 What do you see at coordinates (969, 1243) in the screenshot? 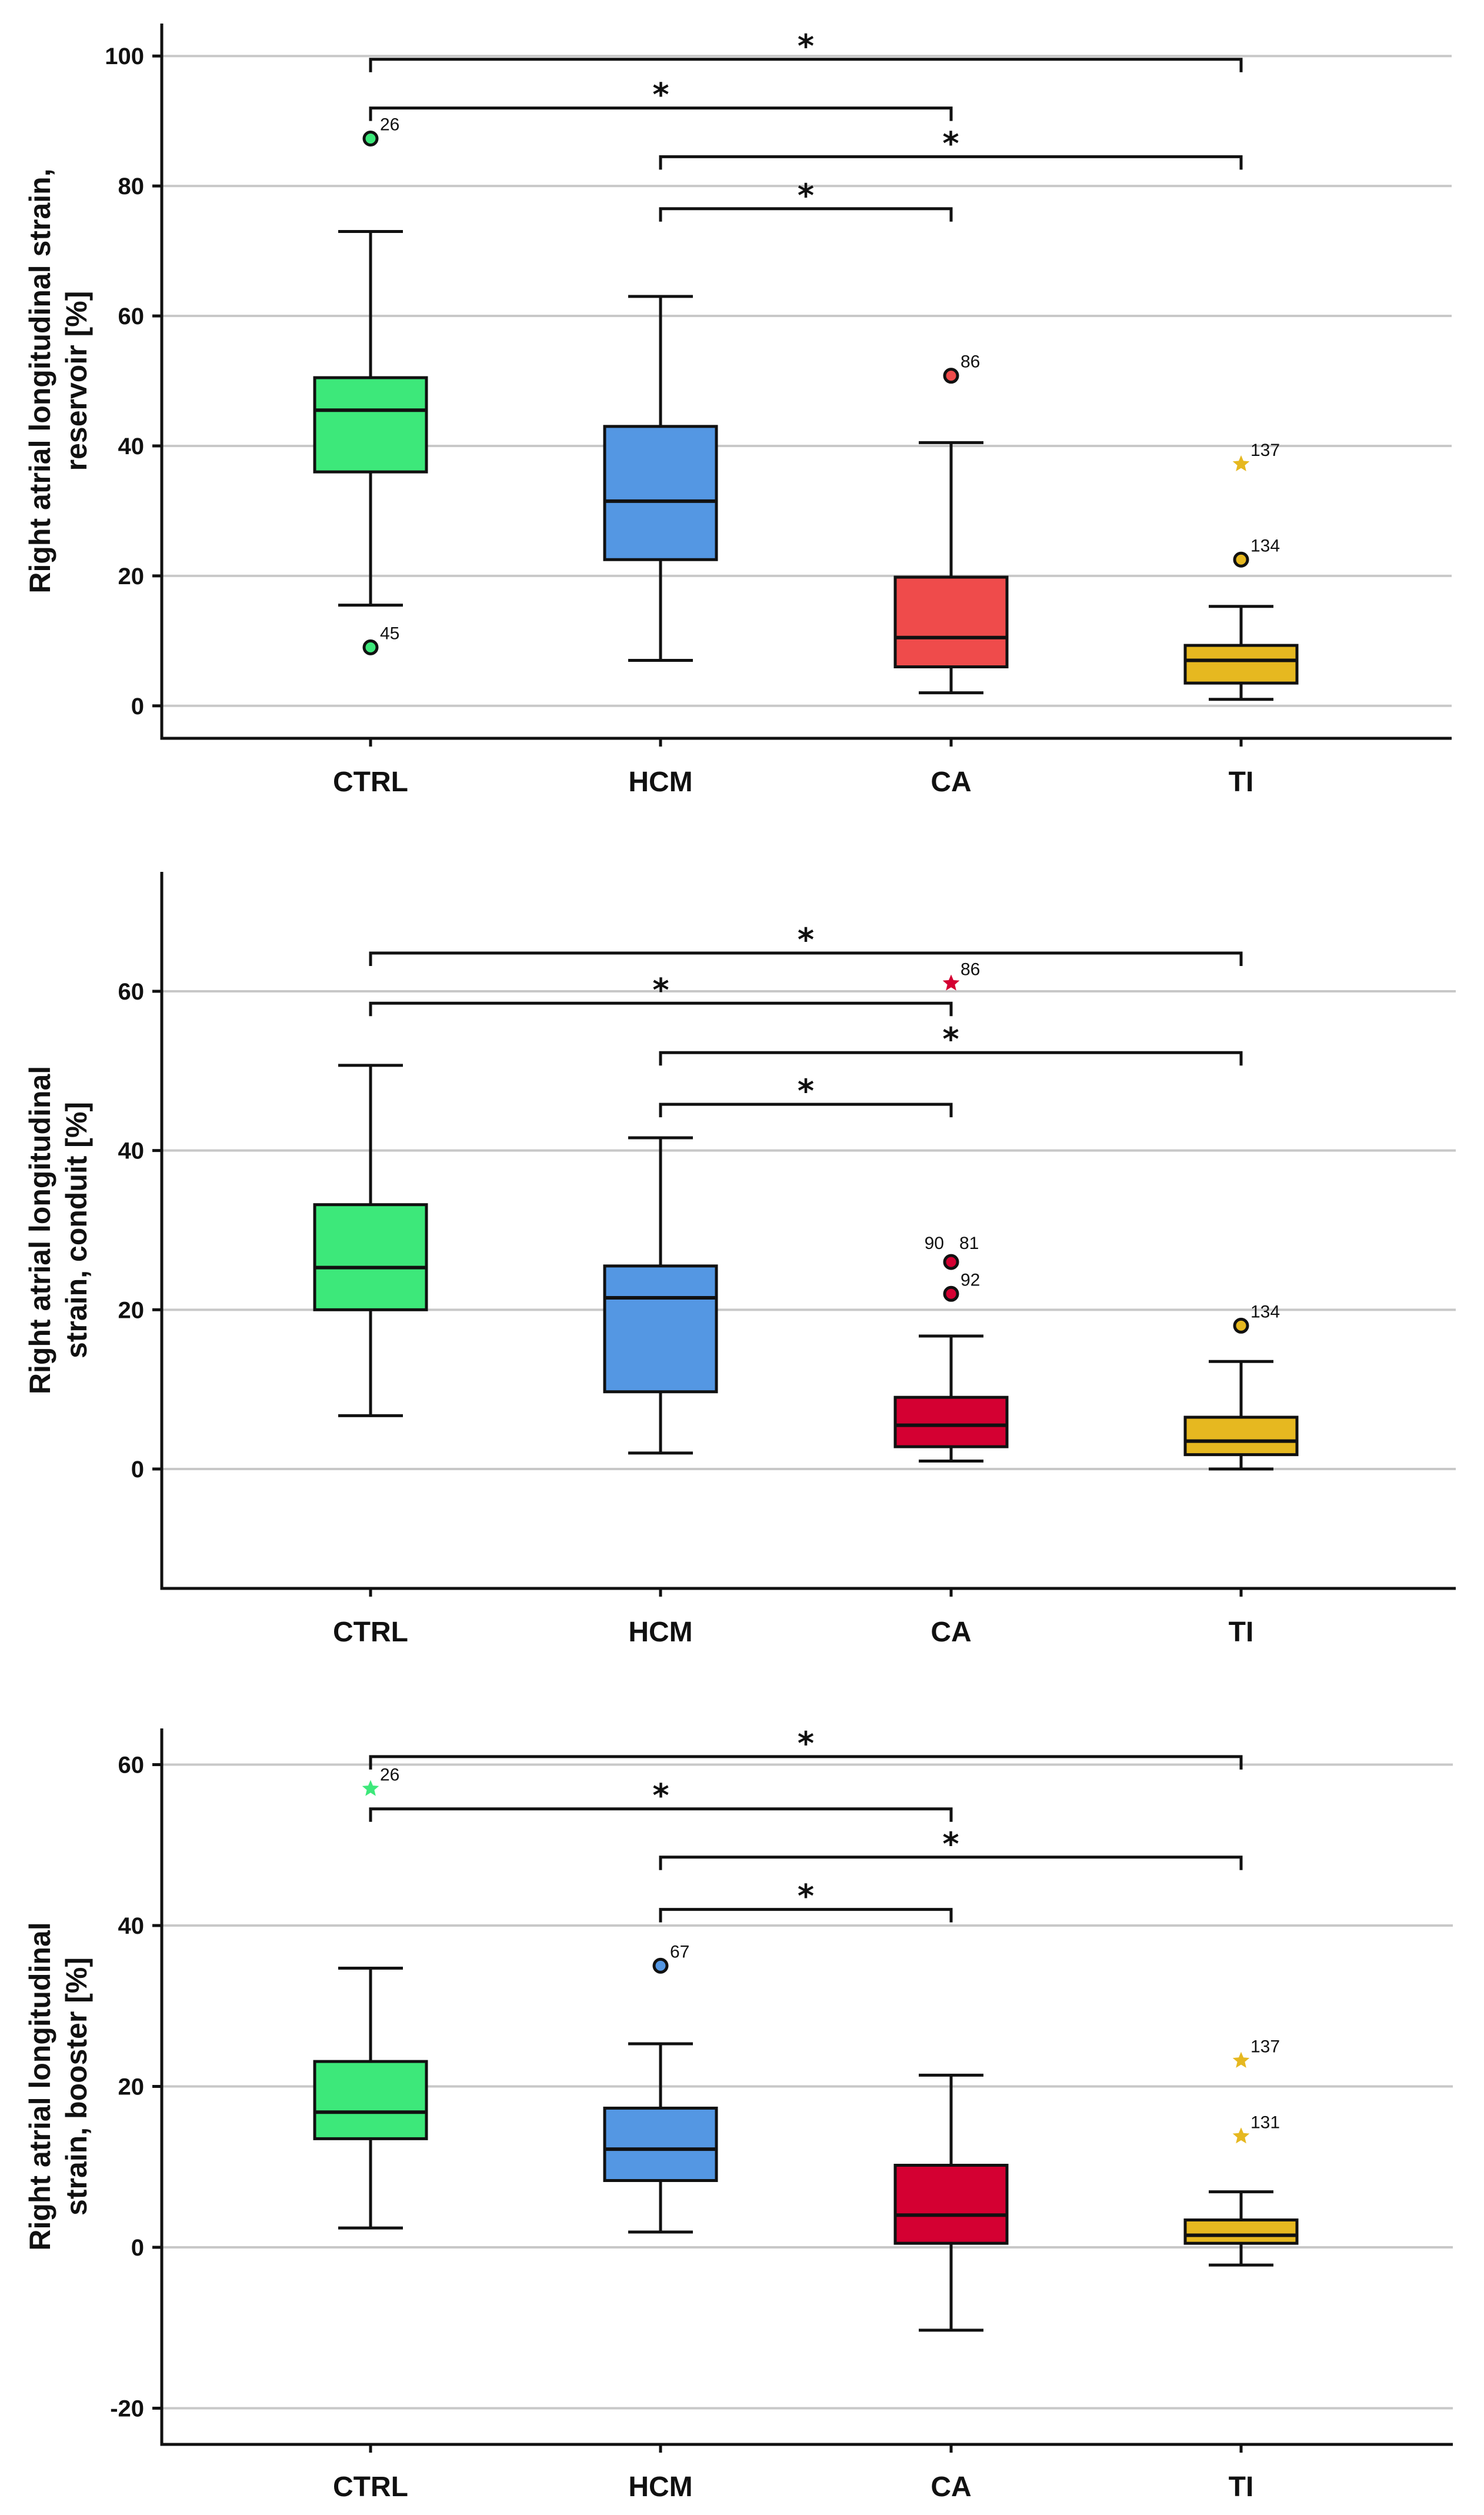
I see `outlier-label: 81` at bounding box center [969, 1243].